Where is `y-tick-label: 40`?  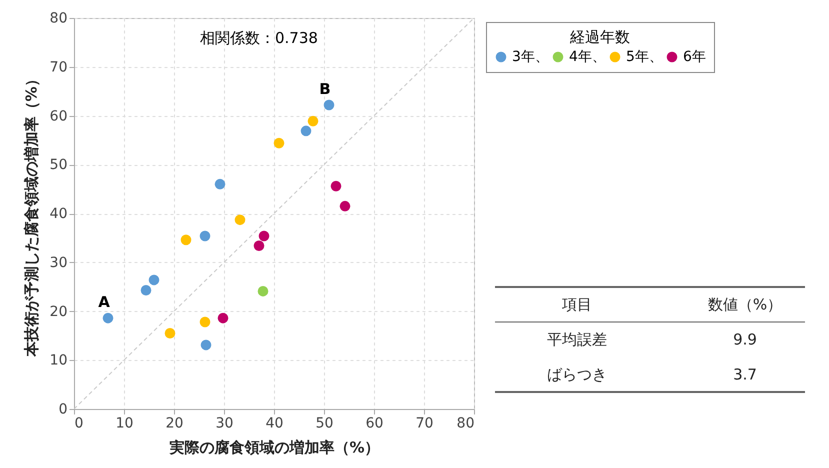 y-tick-label: 40 is located at coordinates (59, 214).